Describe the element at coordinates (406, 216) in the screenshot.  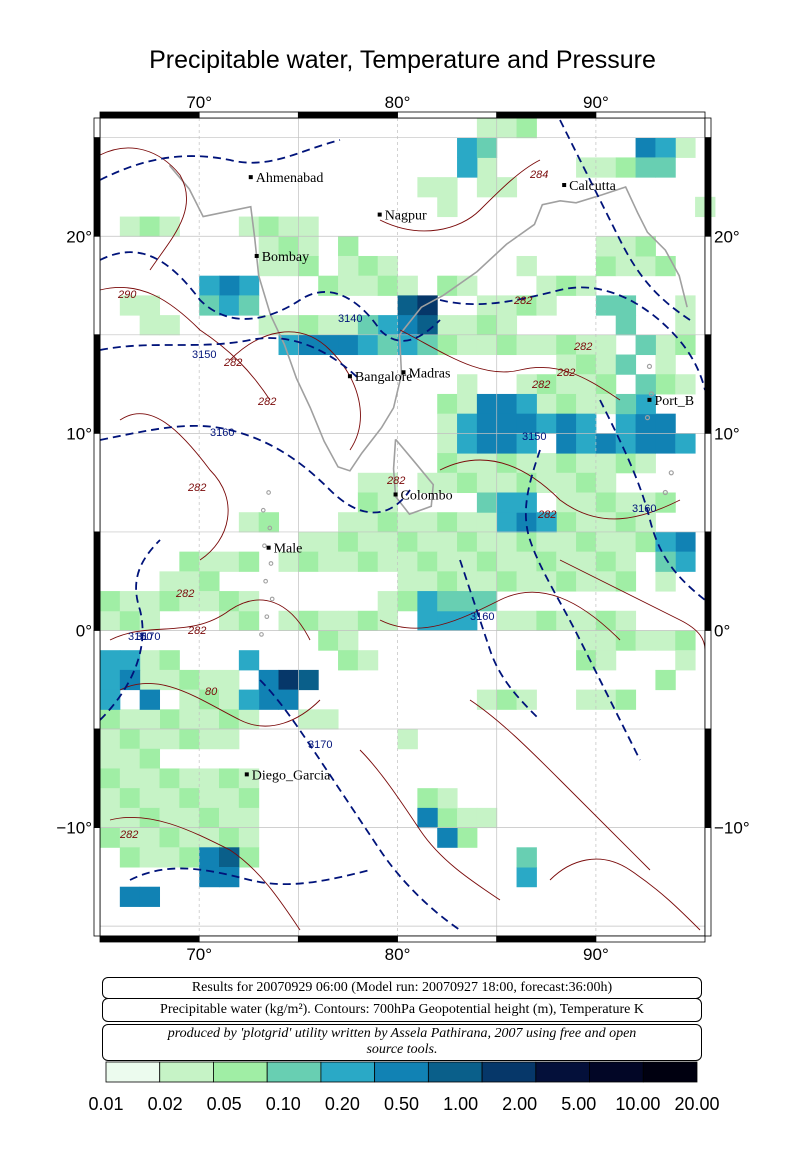
I see `city-label: Nagpur` at that location.